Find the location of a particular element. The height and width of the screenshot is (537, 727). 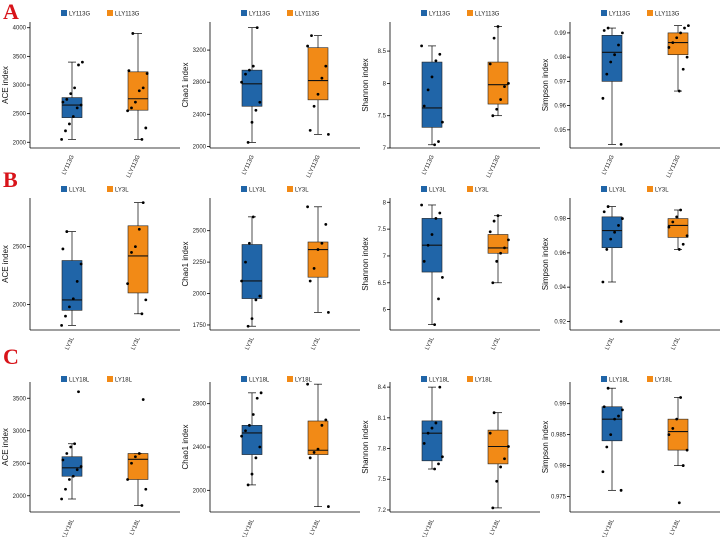

y-tick-label: 3500 is located at coordinates (20, 399).